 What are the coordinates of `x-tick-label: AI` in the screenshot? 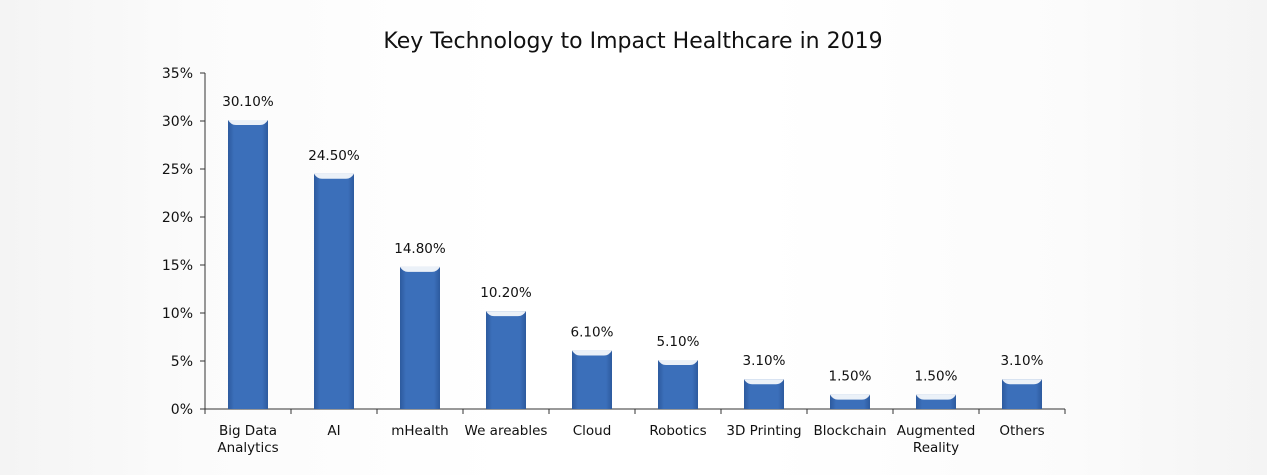 It's located at (333, 431).